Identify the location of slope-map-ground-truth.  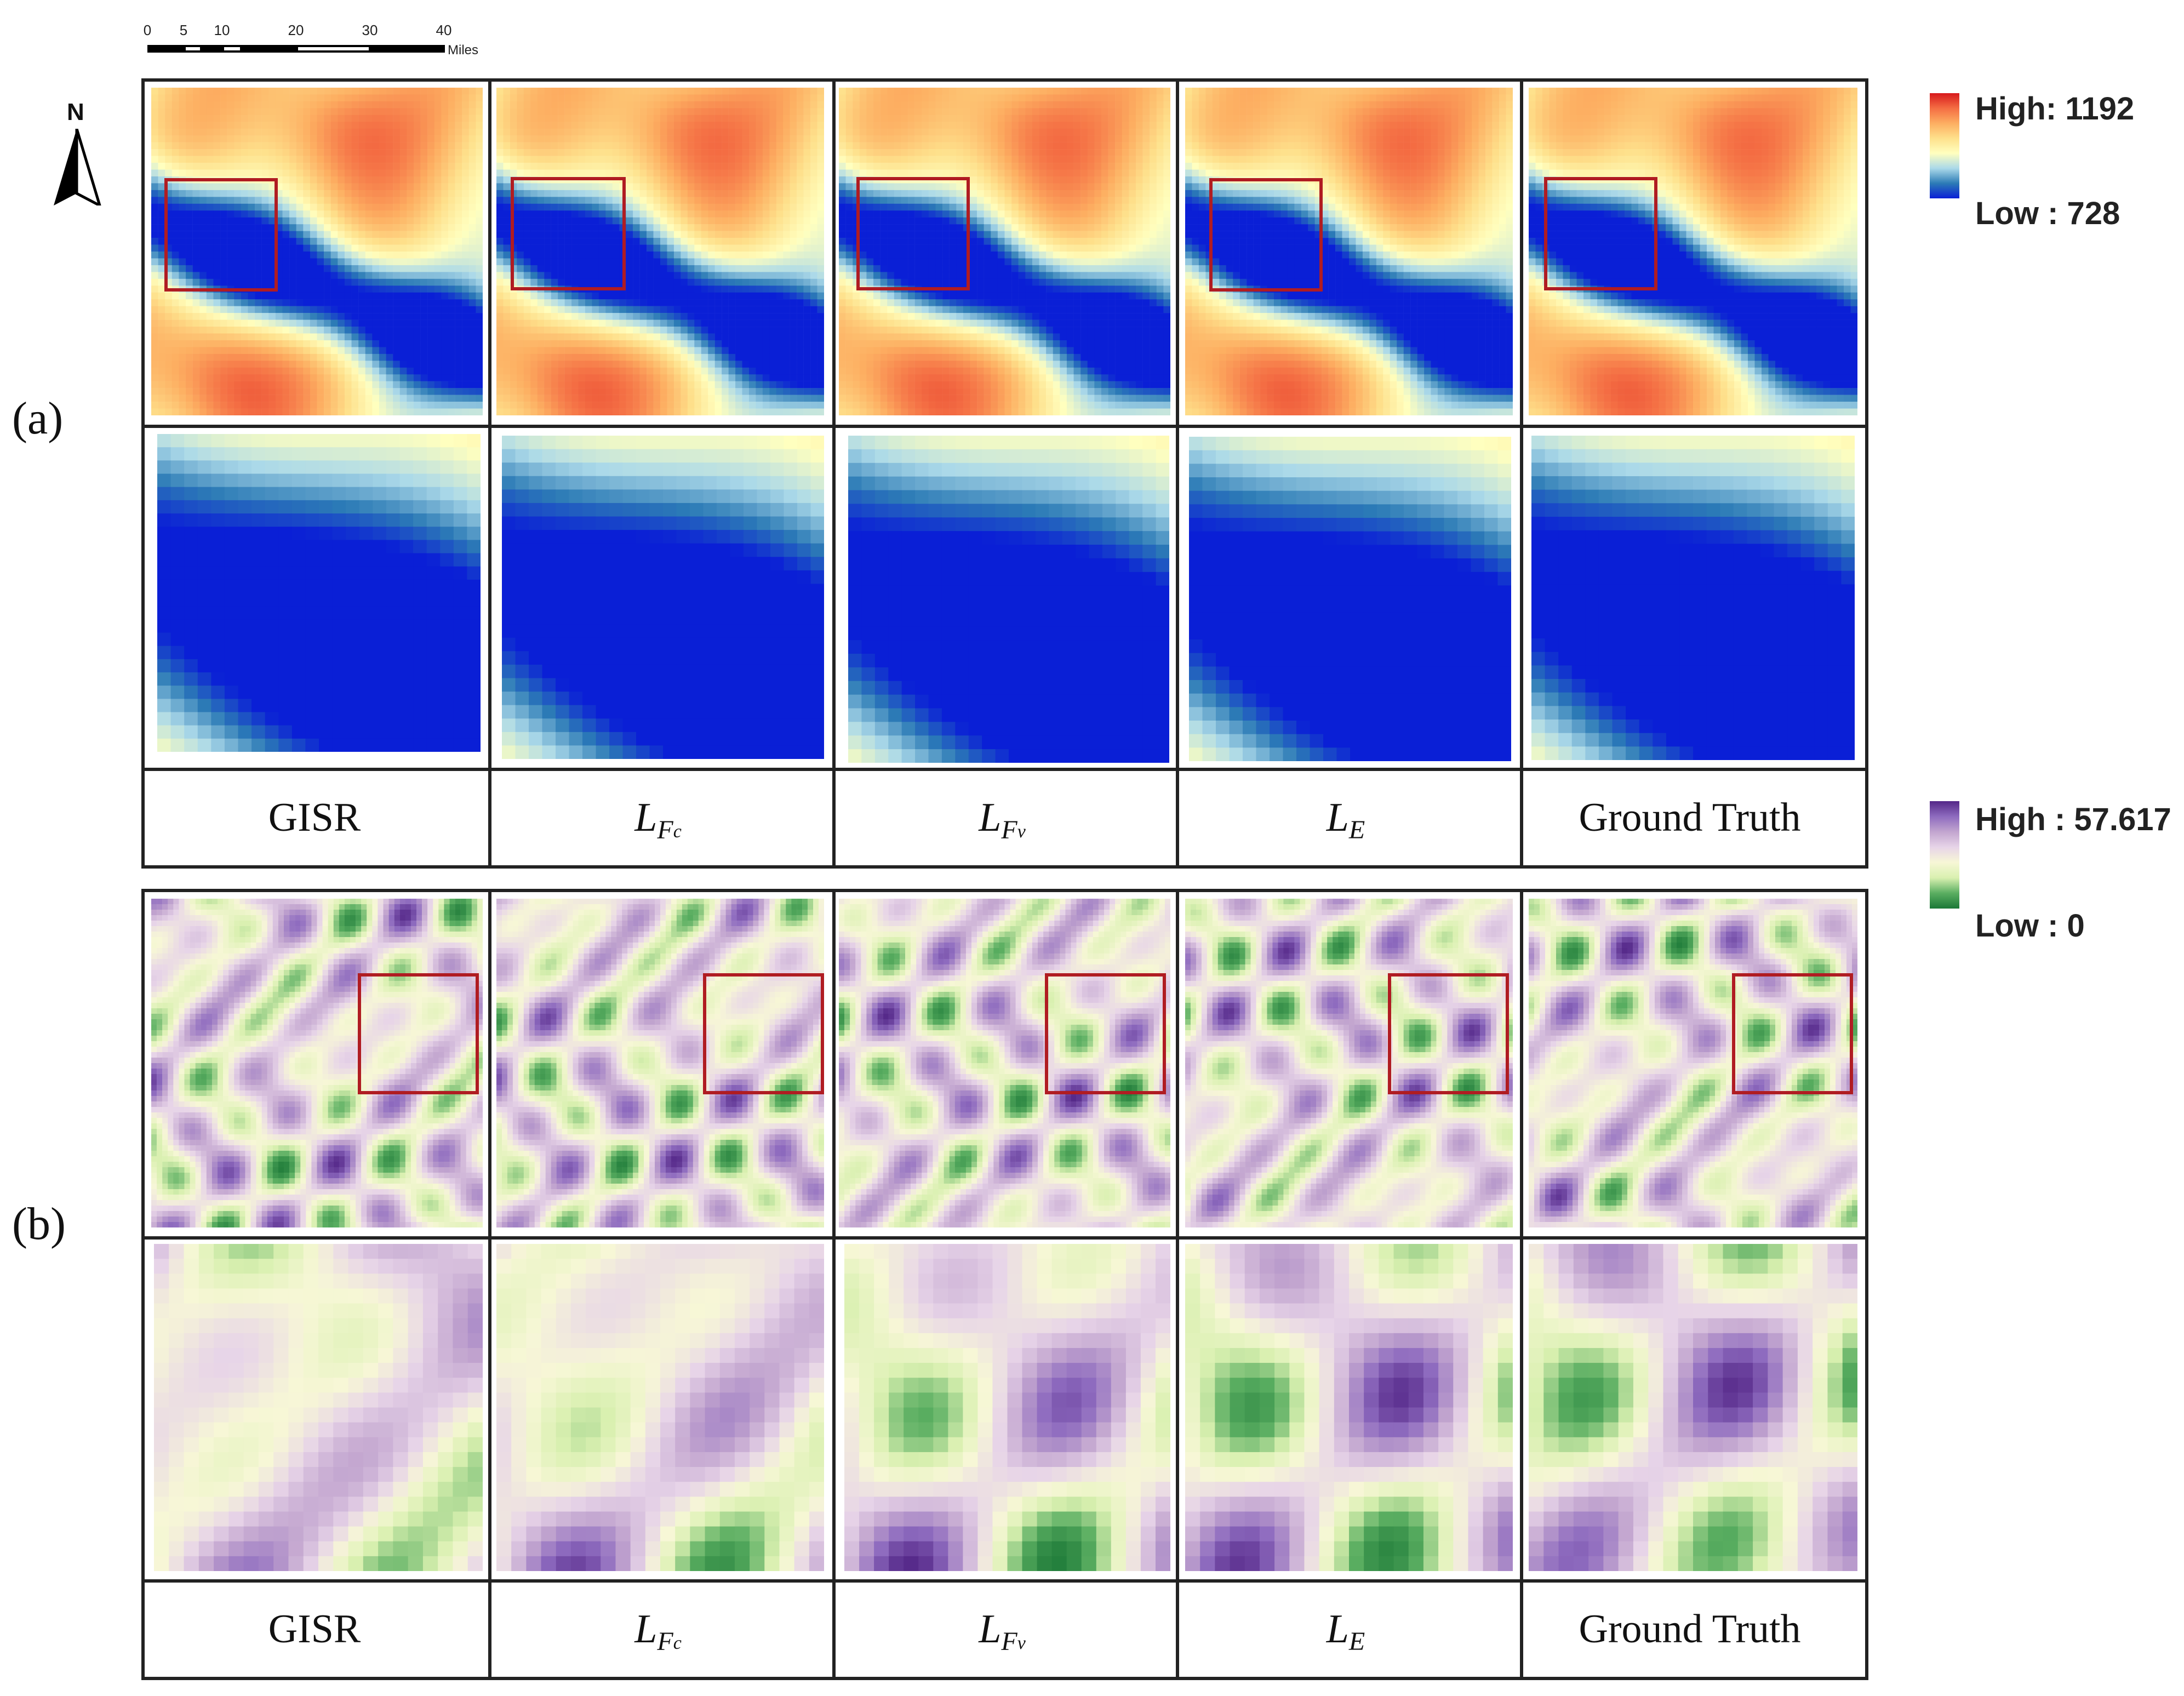
(1693, 1063).